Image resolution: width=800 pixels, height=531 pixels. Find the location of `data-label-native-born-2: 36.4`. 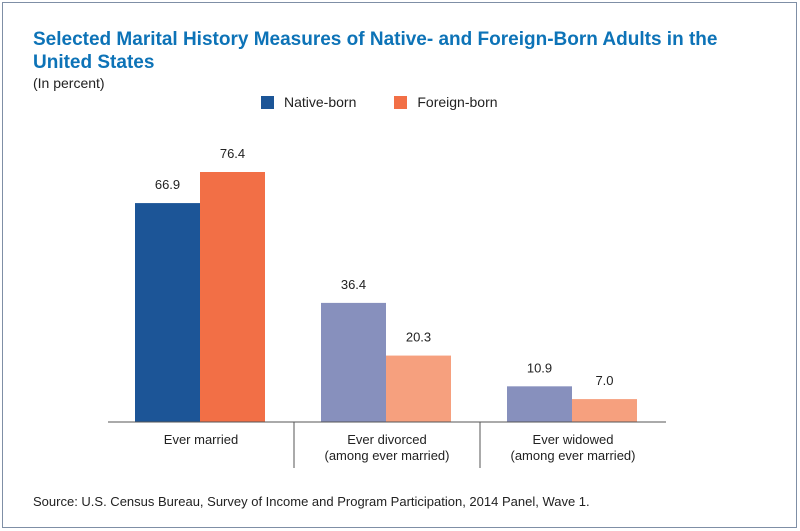

data-label-native-born-2: 36.4 is located at coordinates (353, 284).